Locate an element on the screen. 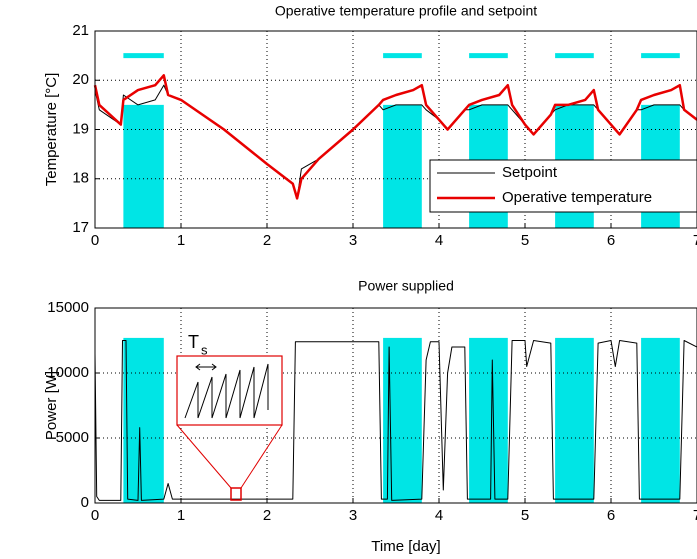 The width and height of the screenshot is (697, 559). chart-title: Power supplied is located at coordinates (406, 286).